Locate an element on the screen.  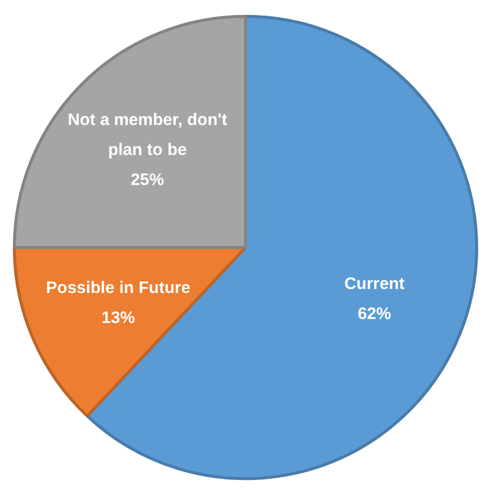
data-label: 25% is located at coordinates (147, 180).